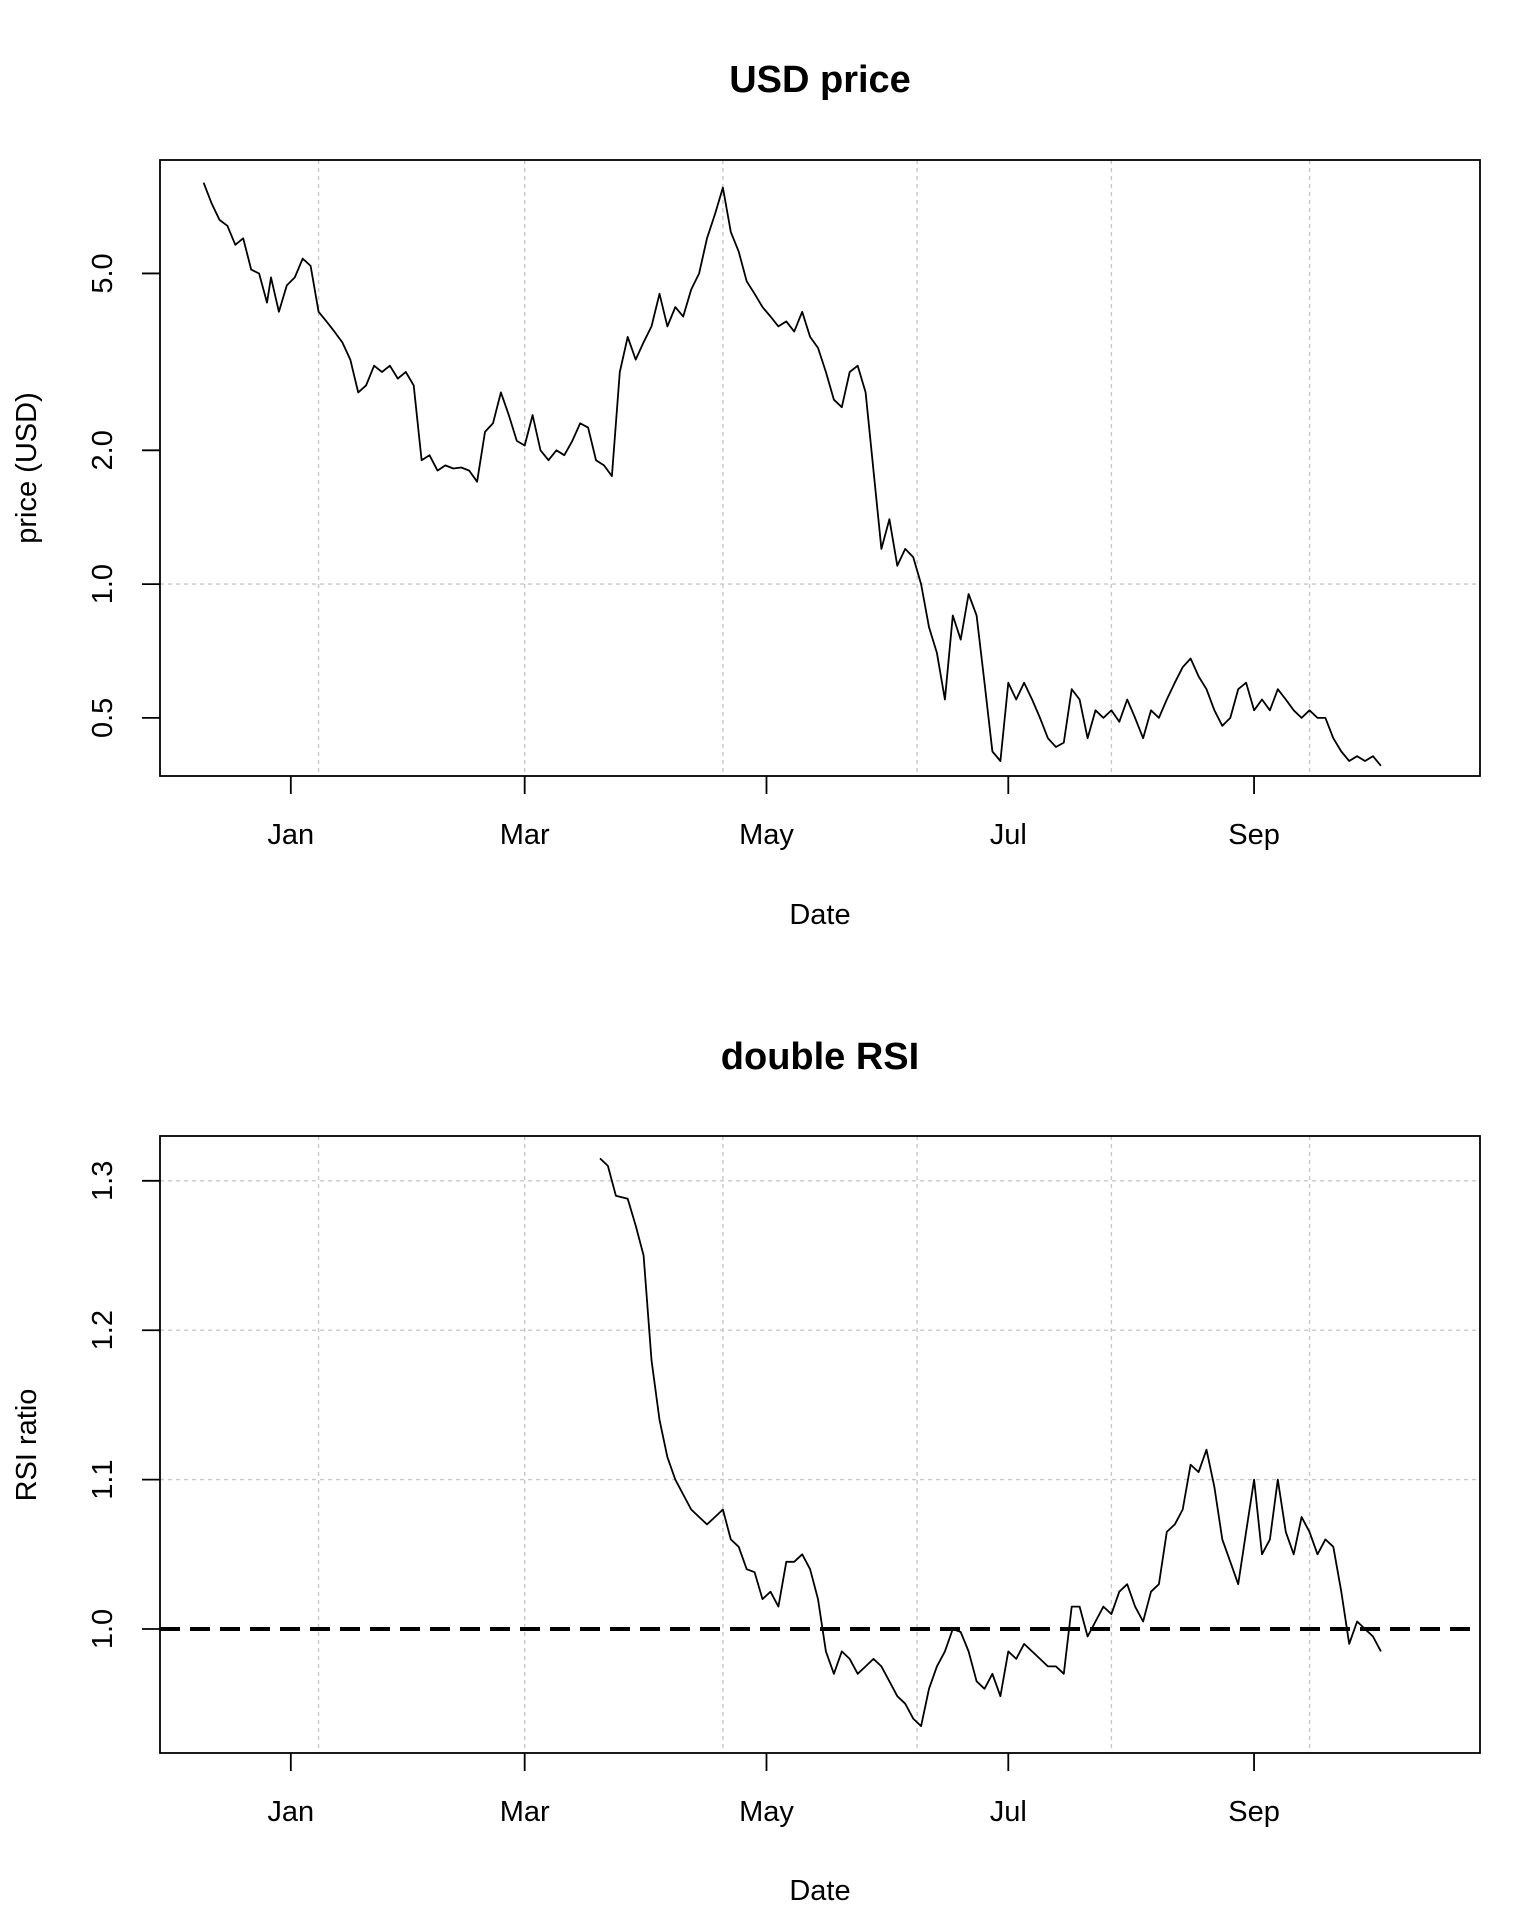  Describe the element at coordinates (820, 80) in the screenshot. I see `chart-title: USD price` at that location.